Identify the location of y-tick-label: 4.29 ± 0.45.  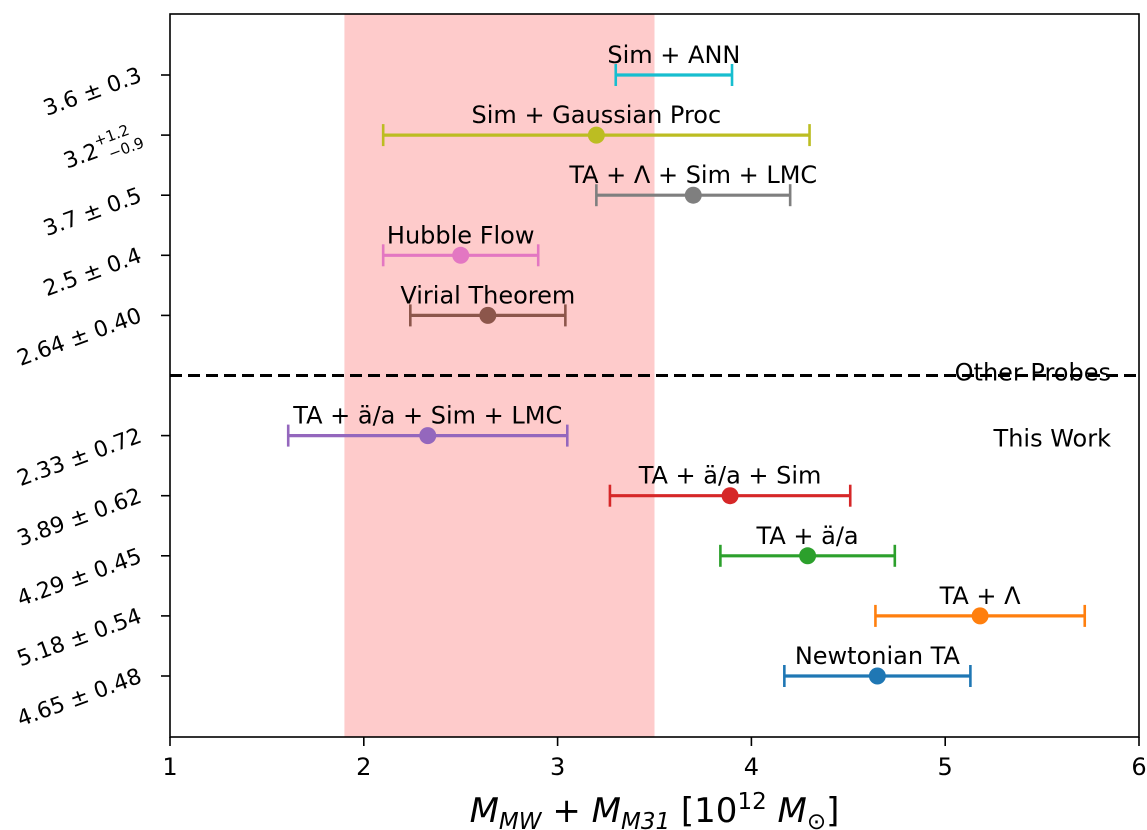
(79, 578).